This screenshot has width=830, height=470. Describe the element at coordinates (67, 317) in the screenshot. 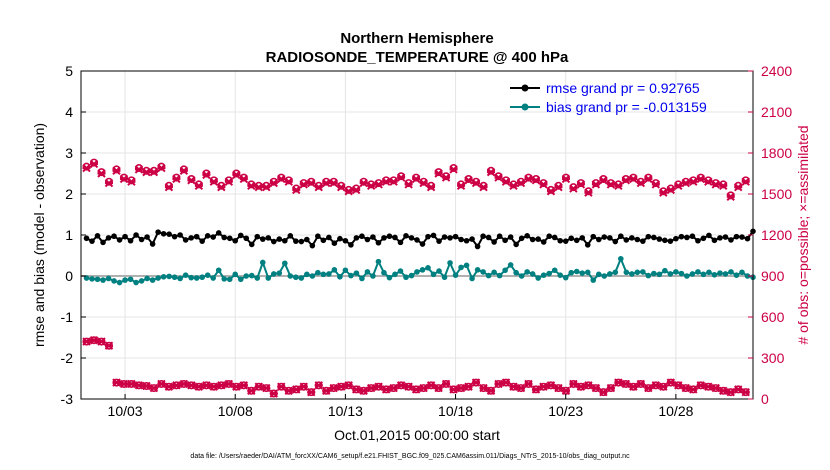

I see `y-left-tick-label: -1` at that location.